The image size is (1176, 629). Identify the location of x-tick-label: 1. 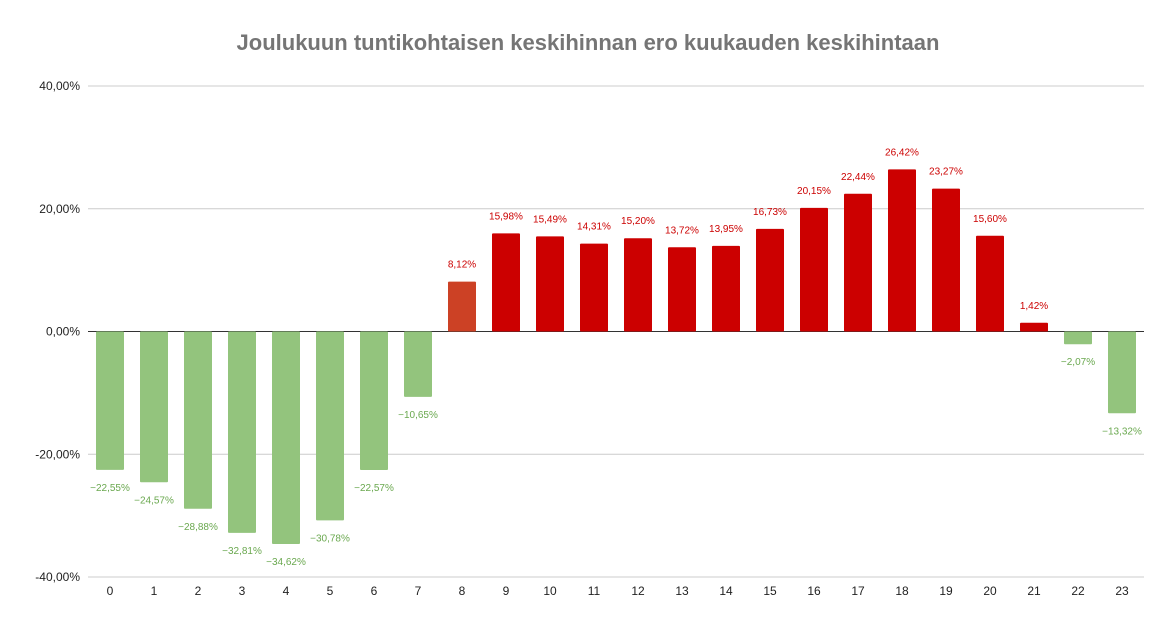
(154, 591).